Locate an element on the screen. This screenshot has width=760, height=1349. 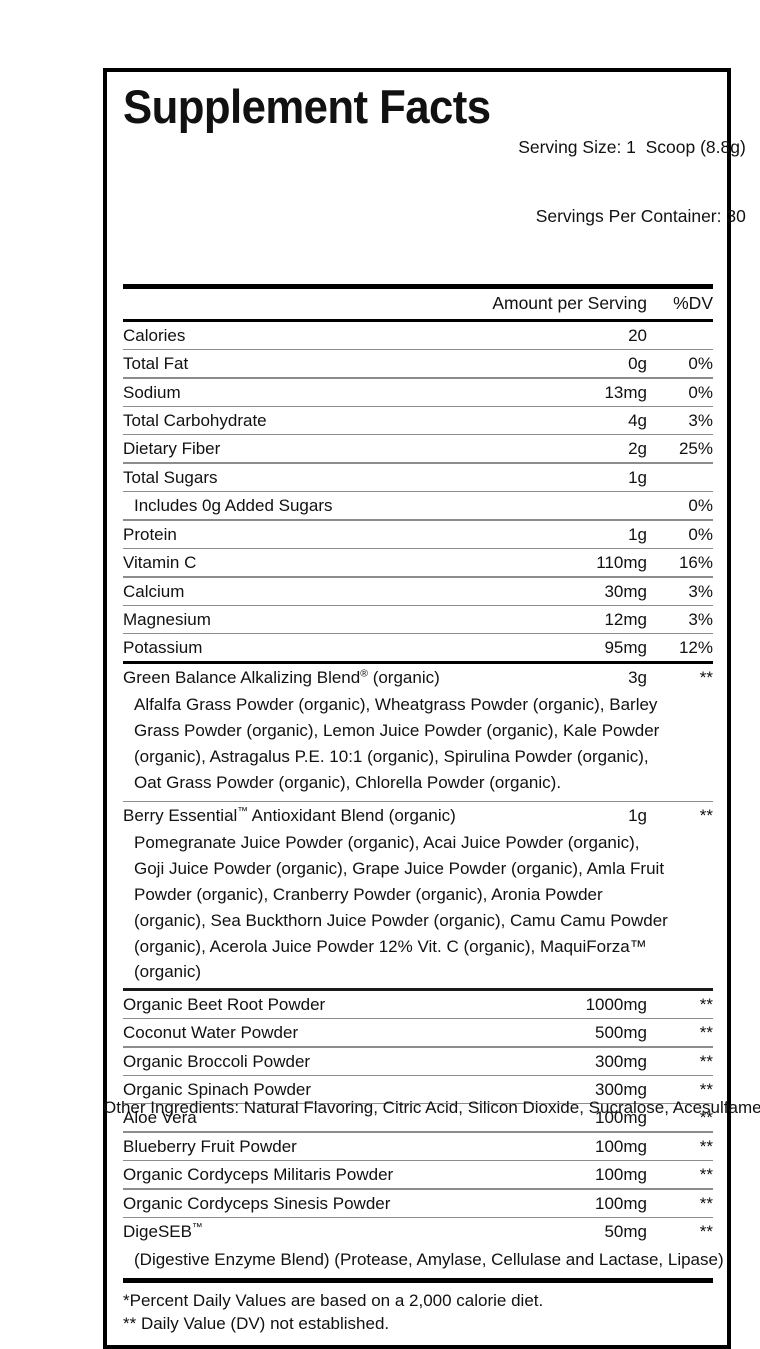
nutrient-name: Calcium is located at coordinates (154, 591).